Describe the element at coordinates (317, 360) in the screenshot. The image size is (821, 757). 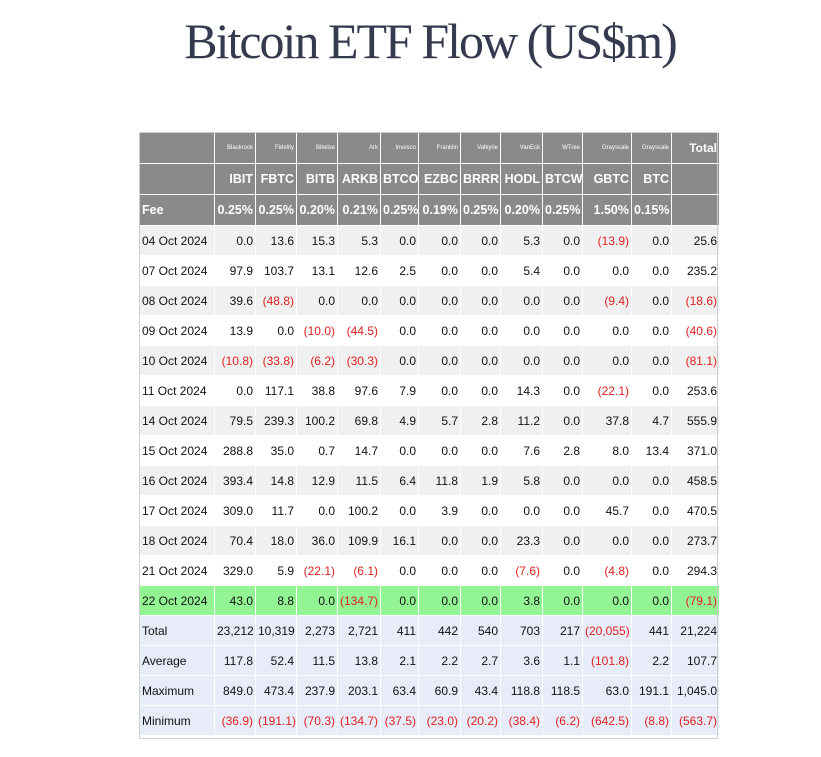
I see `flow-cell: (6.2)` at that location.